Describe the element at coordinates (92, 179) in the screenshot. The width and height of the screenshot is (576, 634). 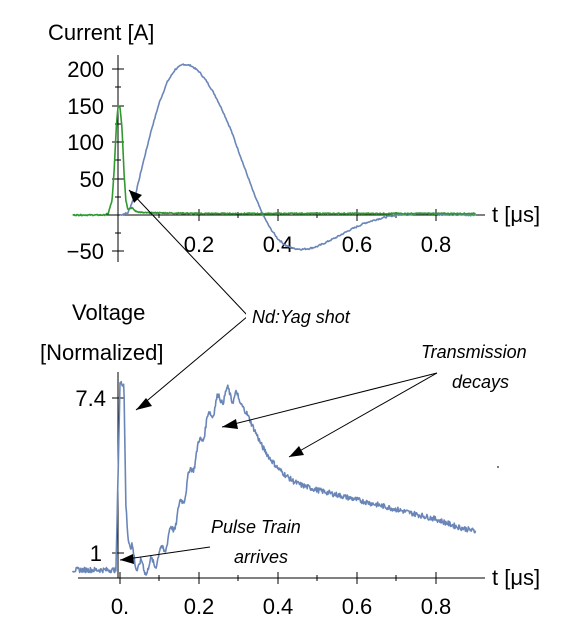
I see `current-ytick-label: 50` at that location.